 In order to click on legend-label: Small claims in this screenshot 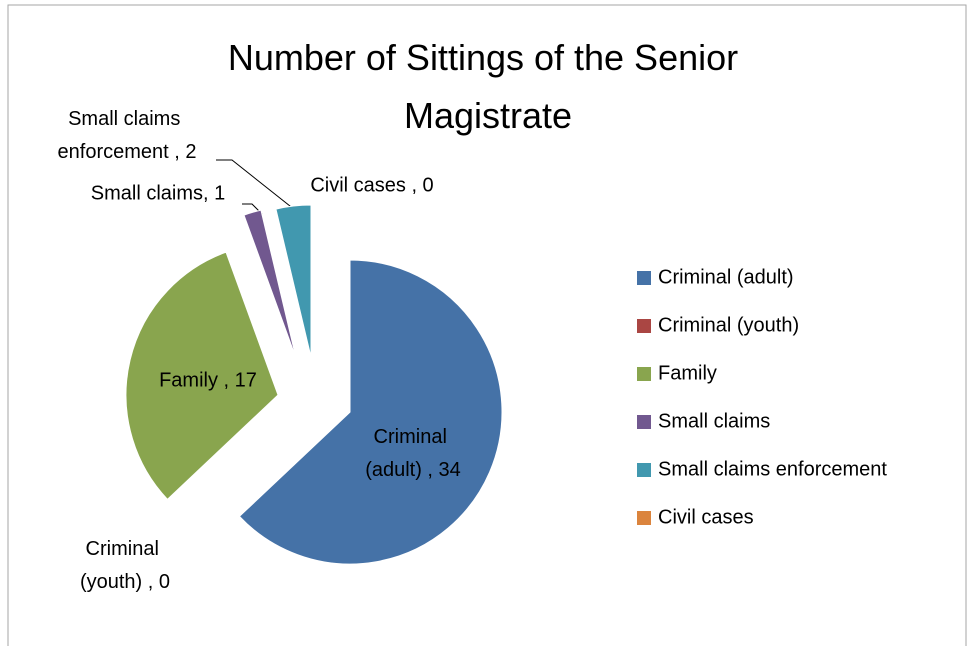, I will do `click(714, 421)`.